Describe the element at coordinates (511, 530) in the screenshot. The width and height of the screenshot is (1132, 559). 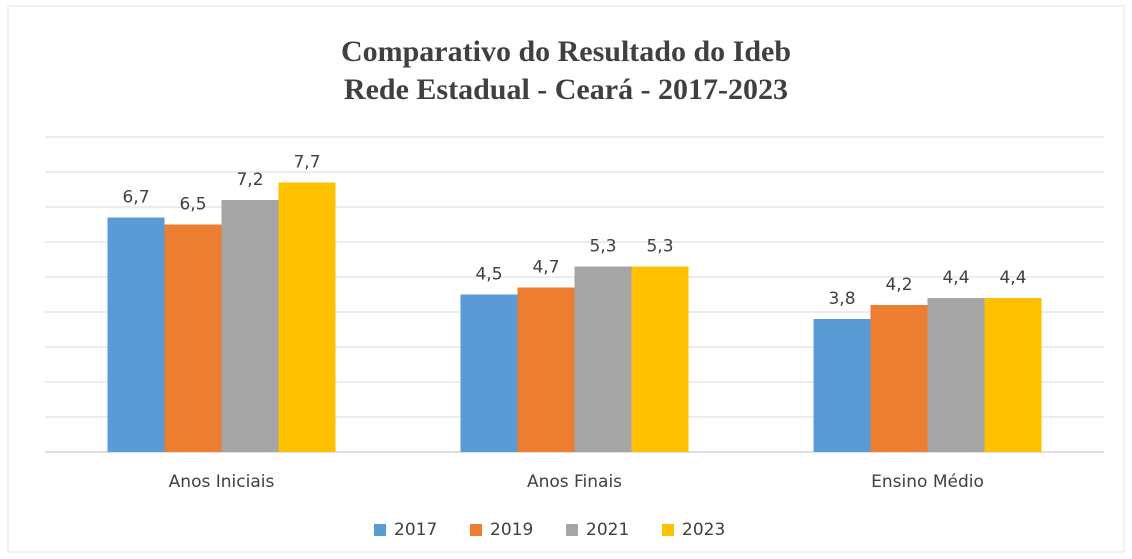
I see `legend-label: 2019` at that location.